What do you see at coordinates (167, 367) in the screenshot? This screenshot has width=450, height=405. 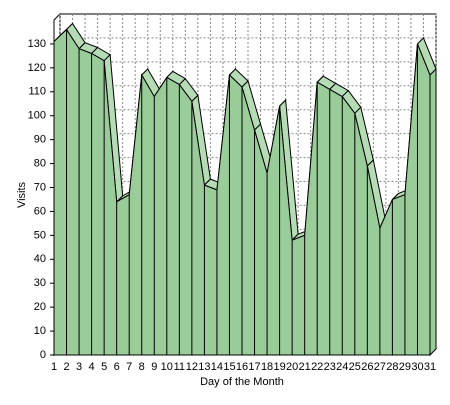 I see `x-tick-label: 10` at bounding box center [167, 367].